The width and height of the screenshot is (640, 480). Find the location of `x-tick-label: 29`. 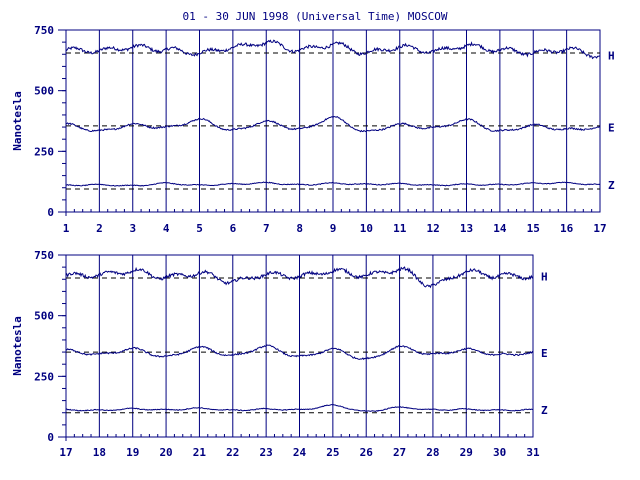

x-tick-label: 29 is located at coordinates (466, 452).